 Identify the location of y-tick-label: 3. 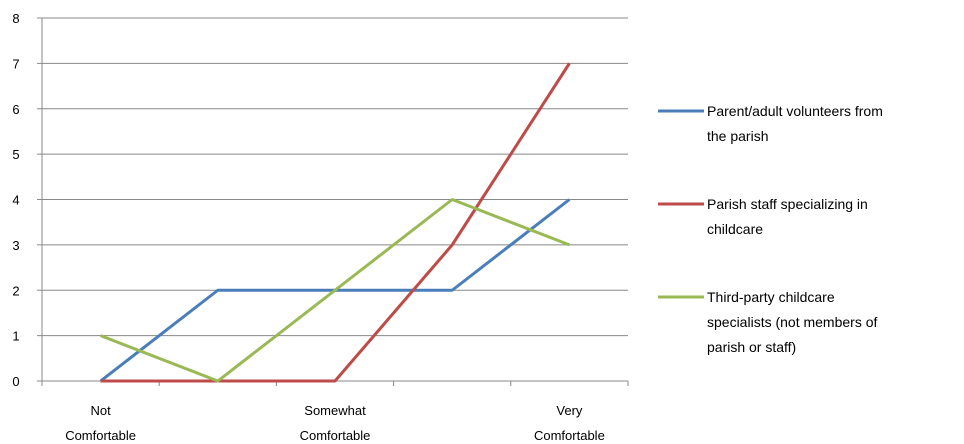
(15, 245).